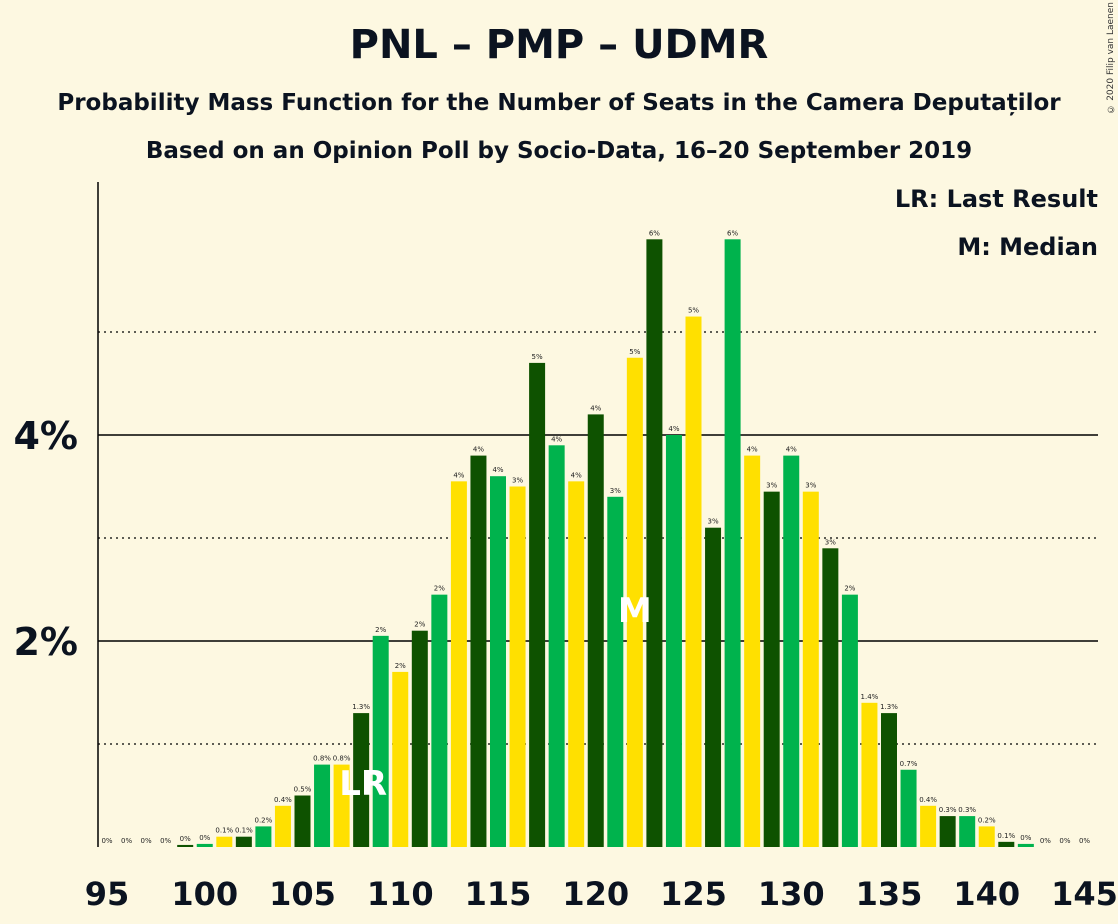 The image size is (1118, 924). I want to click on x-tick-label: 130, so click(791, 894).